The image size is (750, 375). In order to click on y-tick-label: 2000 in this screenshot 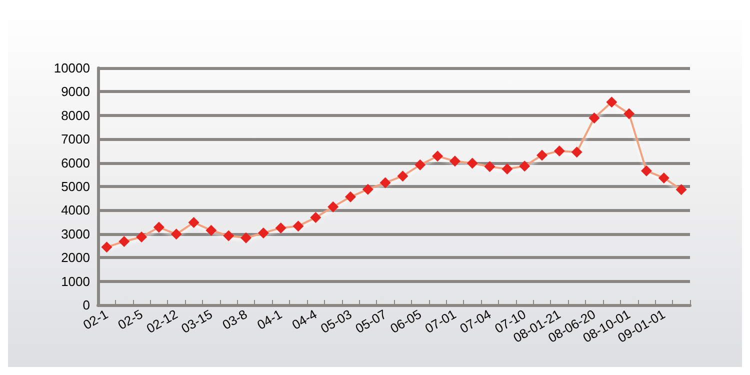, I will do `click(75, 258)`.